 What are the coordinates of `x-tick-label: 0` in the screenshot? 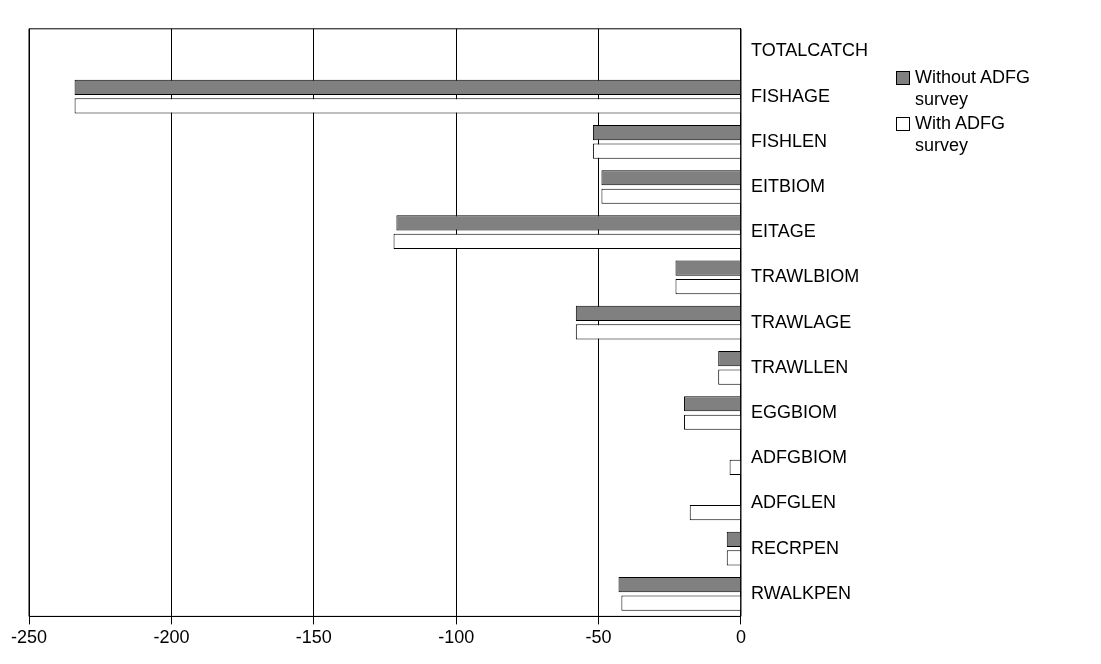 It's located at (740, 637).